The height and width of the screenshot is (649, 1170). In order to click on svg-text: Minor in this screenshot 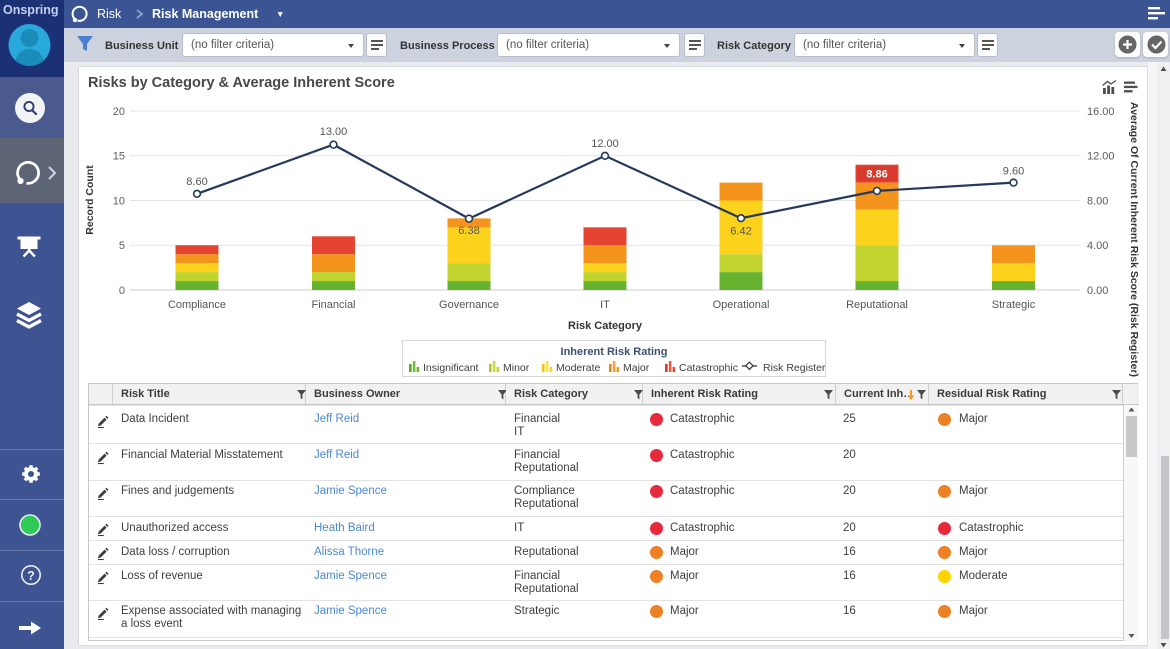, I will do `click(516, 368)`.